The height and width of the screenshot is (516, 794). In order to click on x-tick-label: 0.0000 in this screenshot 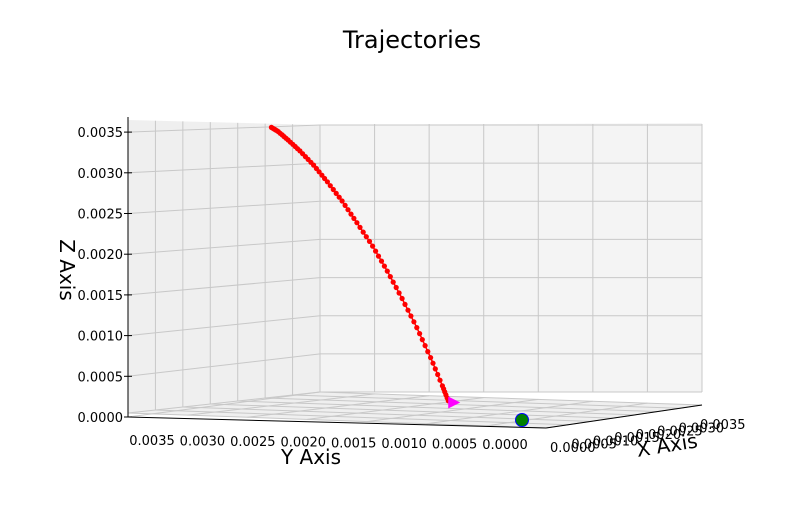, I will do `click(573, 448)`.